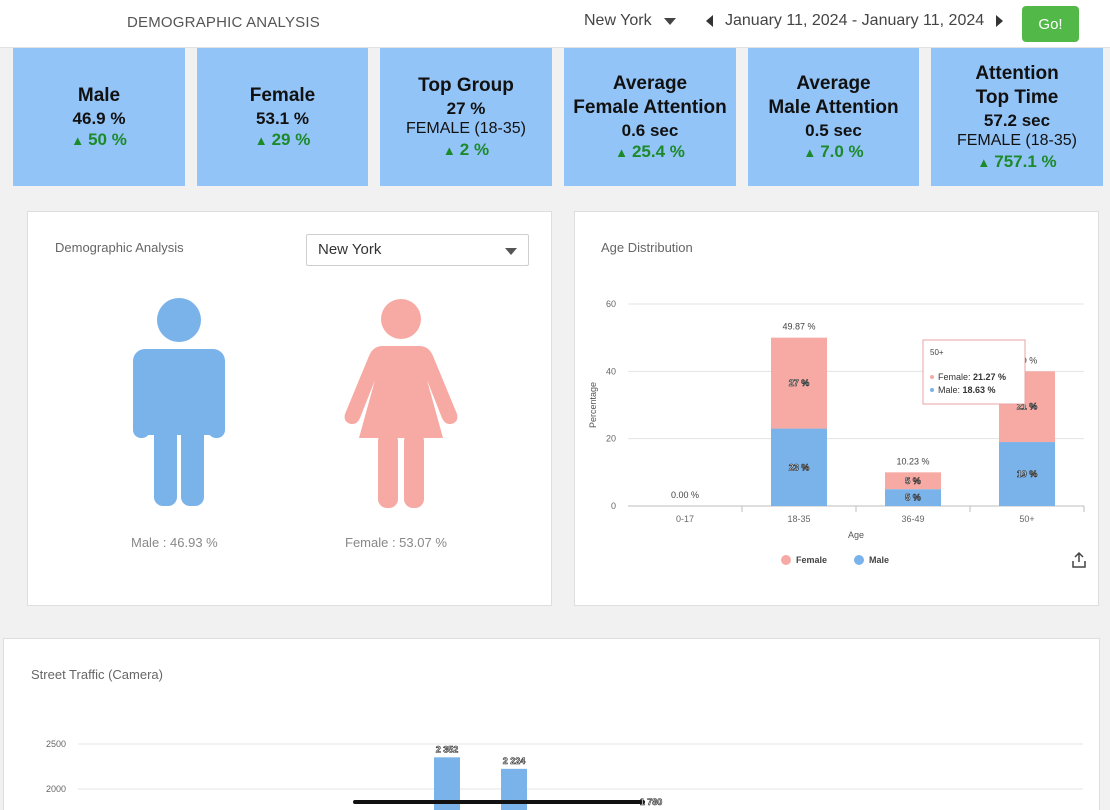 This screenshot has width=1110, height=810. Describe the element at coordinates (937, 352) in the screenshot. I see `tooltip-title: 50+` at that location.